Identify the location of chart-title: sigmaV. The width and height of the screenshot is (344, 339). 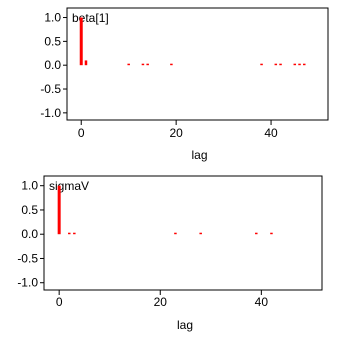
(69, 186).